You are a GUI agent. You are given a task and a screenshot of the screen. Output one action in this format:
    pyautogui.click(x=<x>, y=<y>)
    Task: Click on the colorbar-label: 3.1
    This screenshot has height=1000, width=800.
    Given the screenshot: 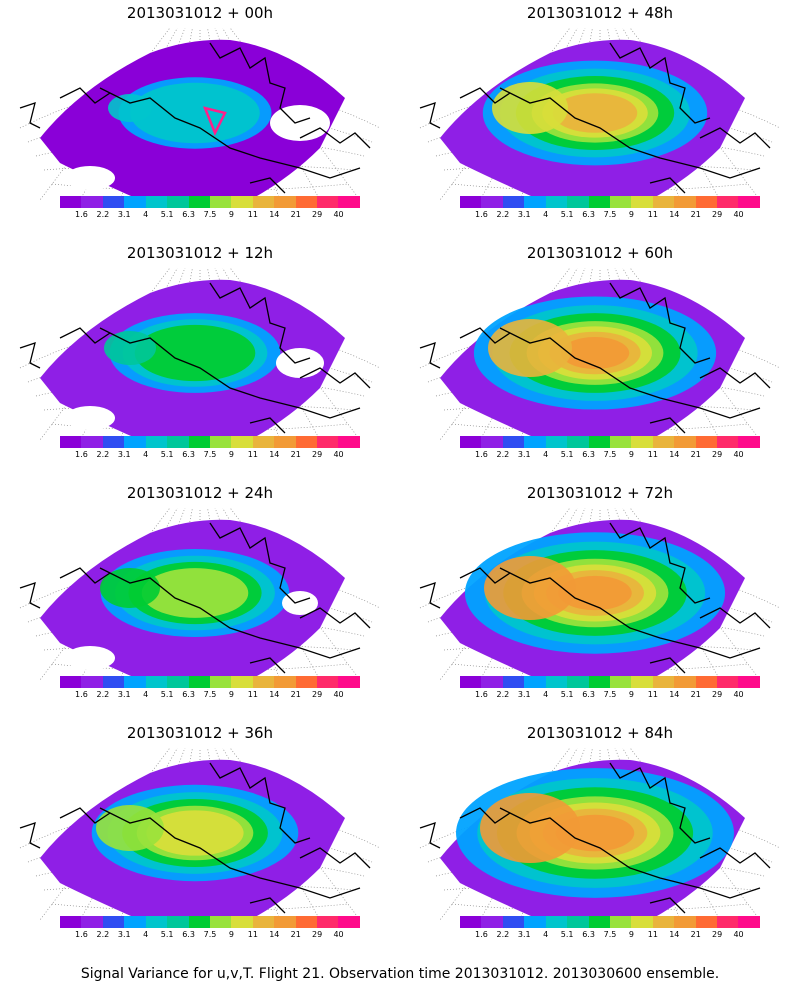 What is the action you would take?
    pyautogui.click(x=524, y=694)
    